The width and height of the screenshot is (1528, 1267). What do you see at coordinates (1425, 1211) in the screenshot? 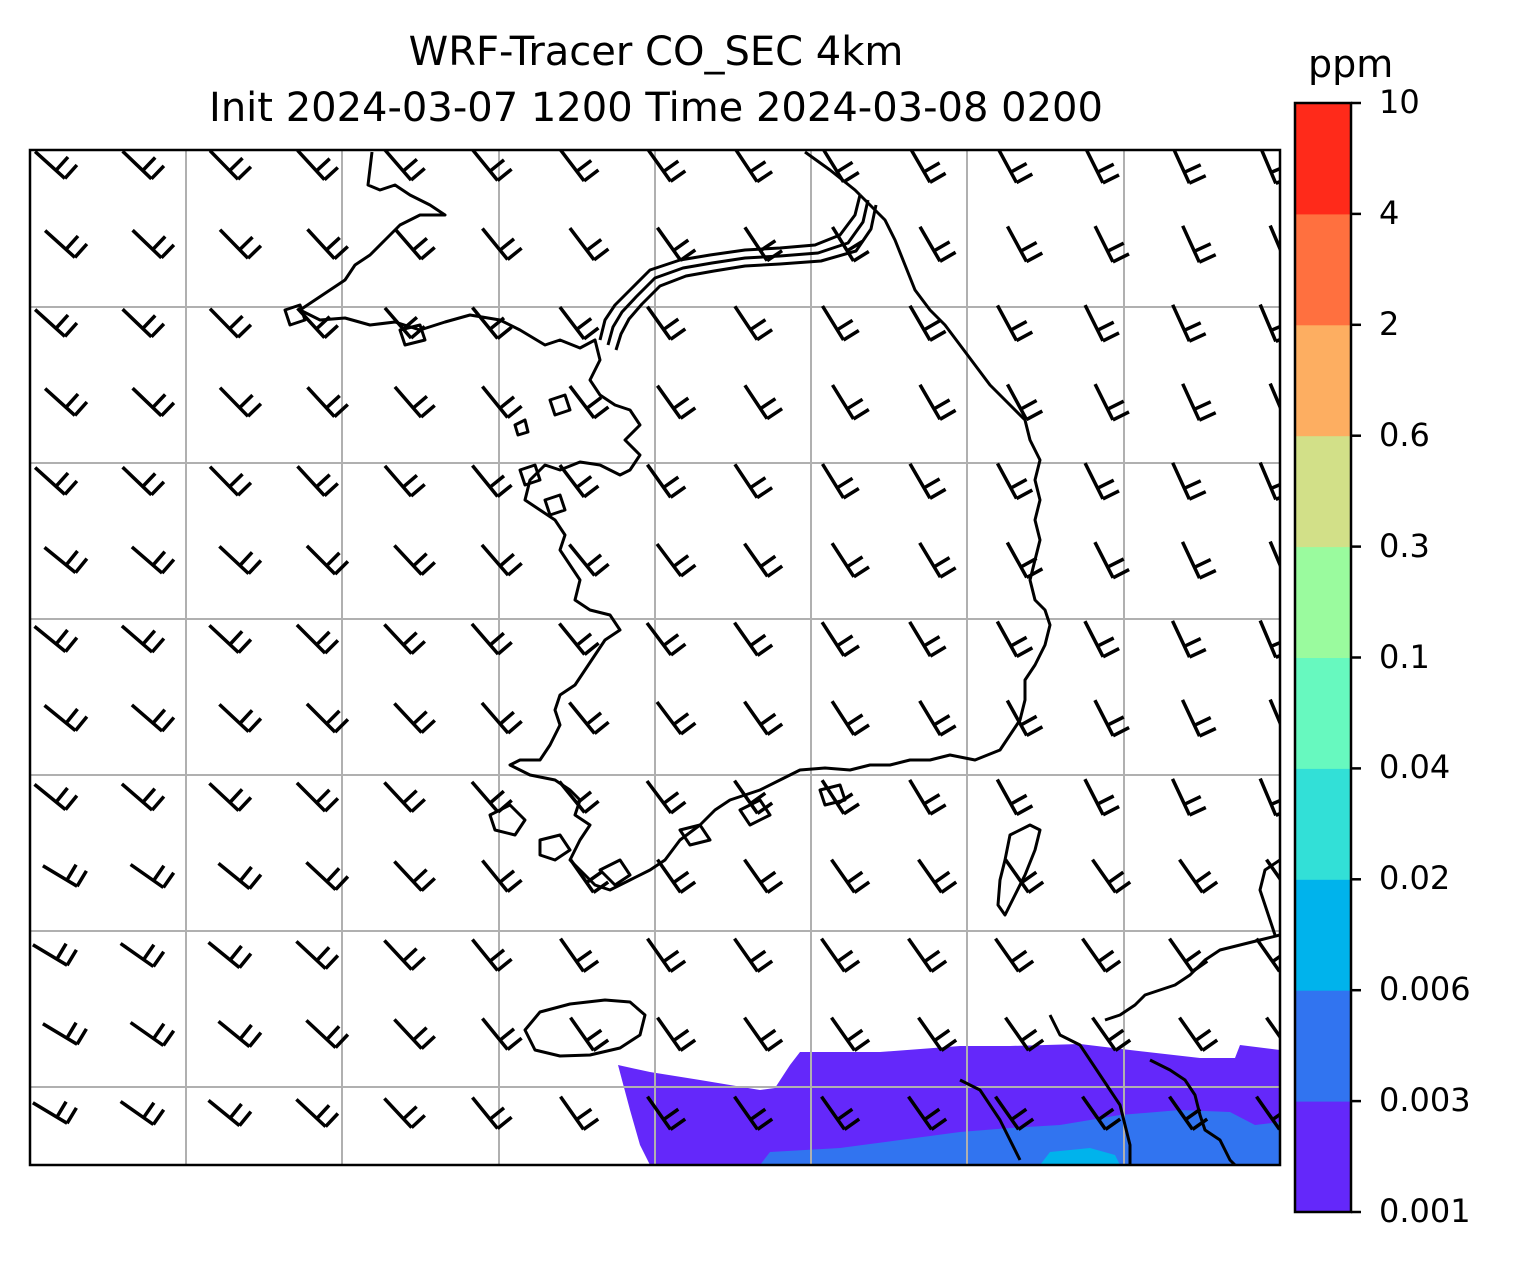
I see `colorbar-label: 0.001` at bounding box center [1425, 1211].